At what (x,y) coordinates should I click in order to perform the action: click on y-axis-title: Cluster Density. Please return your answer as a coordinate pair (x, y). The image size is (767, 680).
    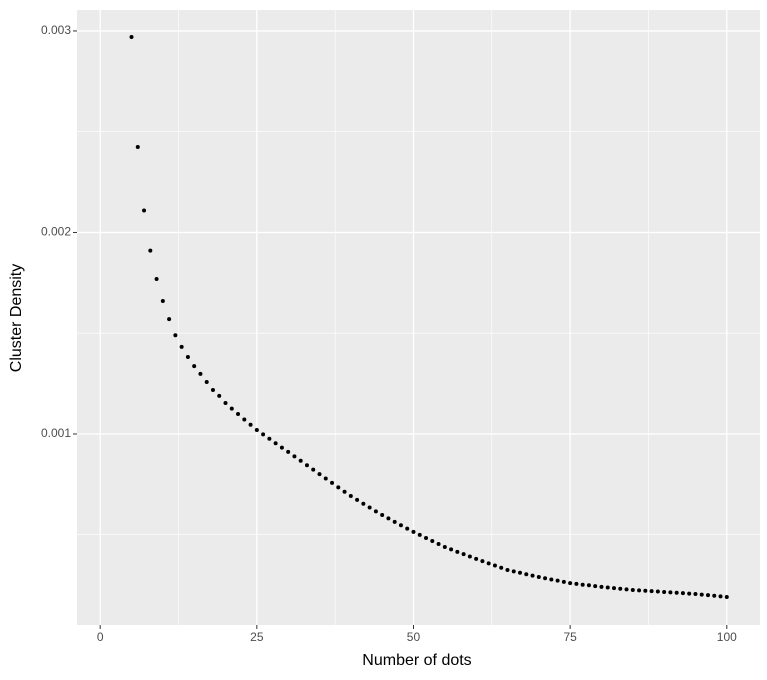
    Looking at the image, I should click on (16, 318).